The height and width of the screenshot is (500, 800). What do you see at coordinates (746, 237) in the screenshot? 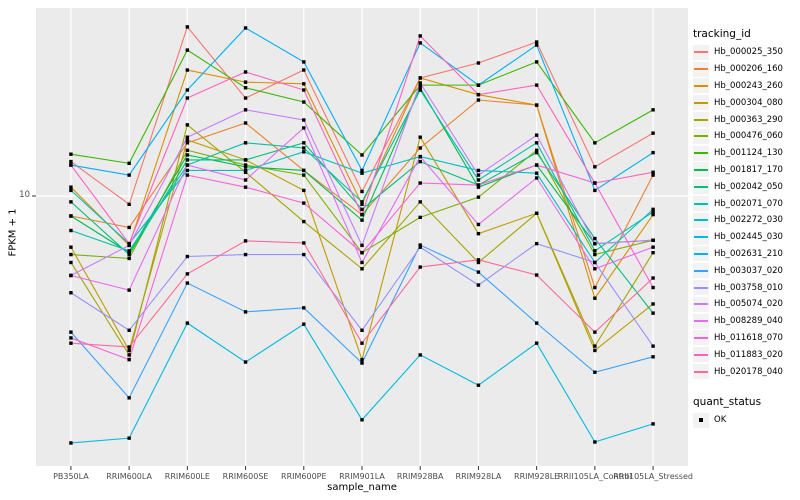
I see `legend-item-Hb_002445_030: Hb_002445_030` at bounding box center [746, 237].